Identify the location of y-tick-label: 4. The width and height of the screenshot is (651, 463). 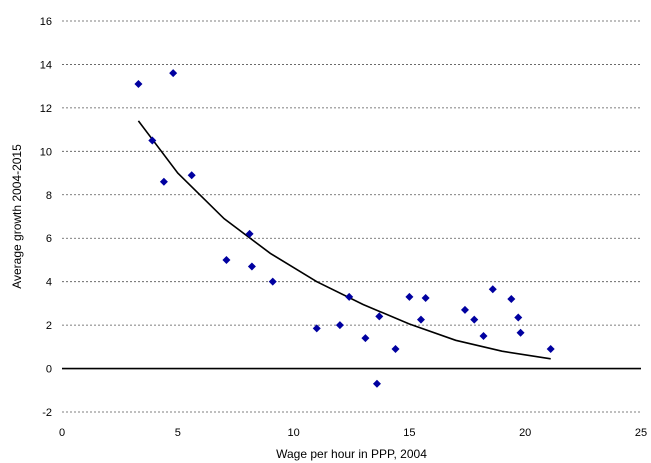
(49, 283).